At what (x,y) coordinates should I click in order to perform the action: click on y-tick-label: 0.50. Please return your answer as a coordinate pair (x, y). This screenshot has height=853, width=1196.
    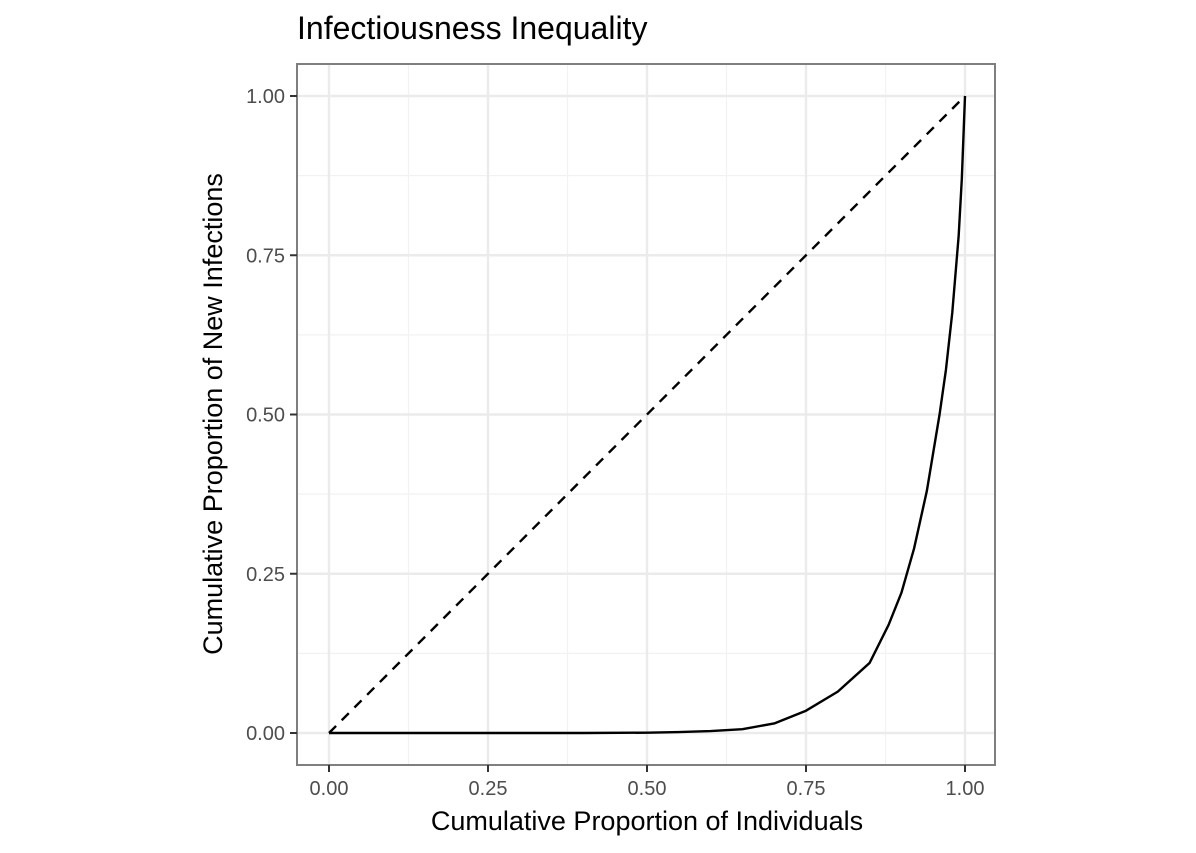
    Looking at the image, I should click on (265, 416).